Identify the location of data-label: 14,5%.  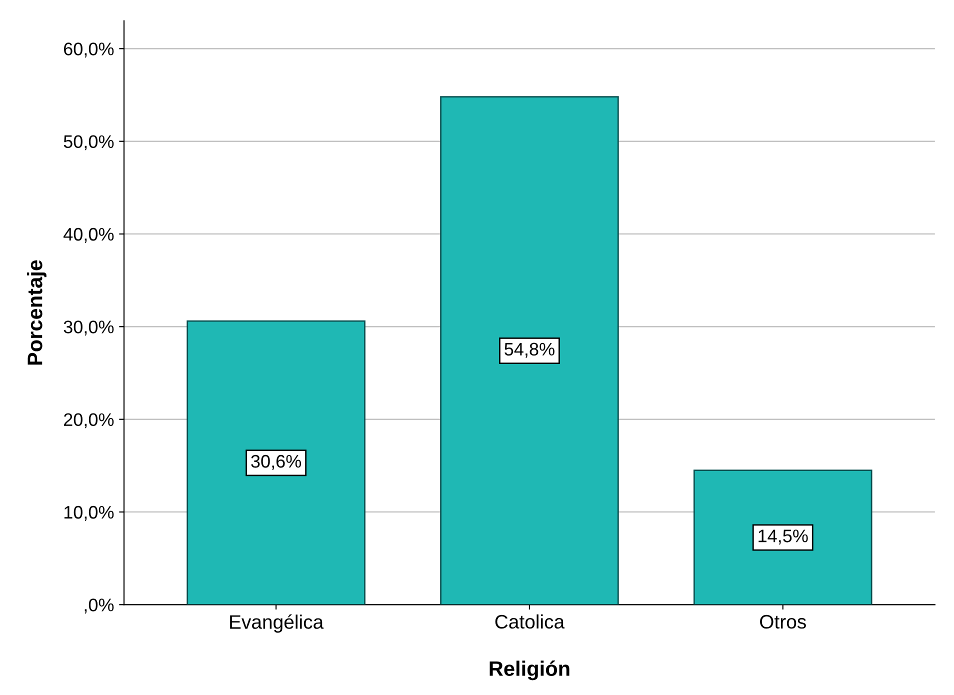
(783, 537).